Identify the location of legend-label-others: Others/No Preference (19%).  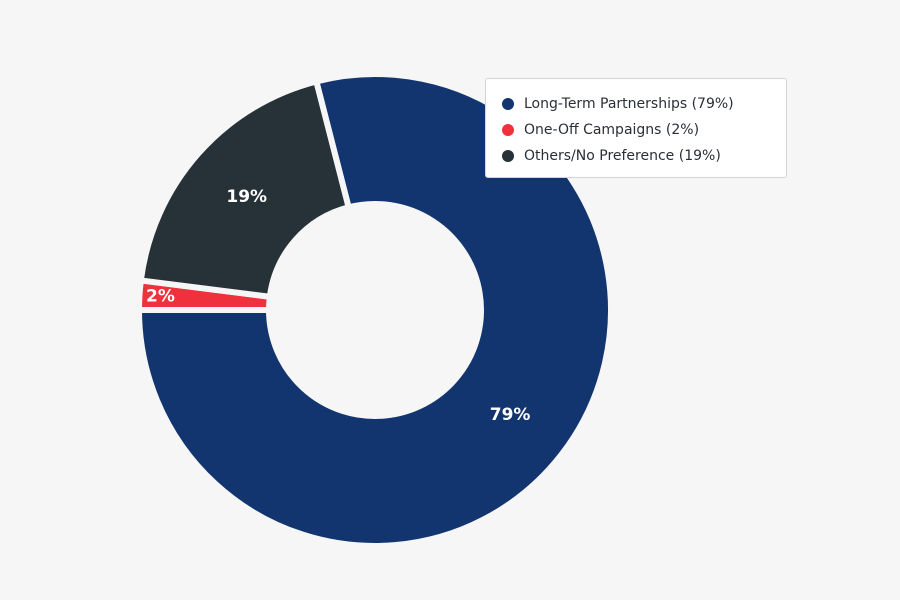
(622, 156).